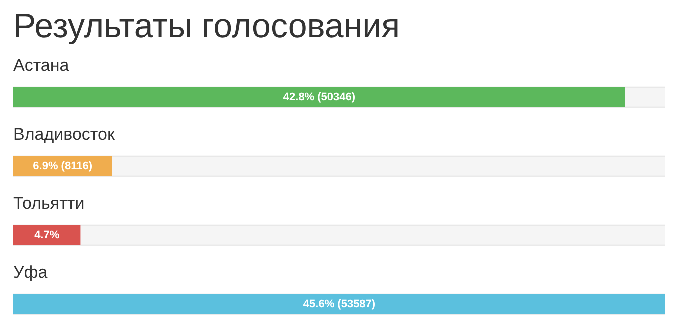 The image size is (673, 326). Describe the element at coordinates (319, 97) in the screenshot. I see `data-label: 42.8% (50346)` at that location.